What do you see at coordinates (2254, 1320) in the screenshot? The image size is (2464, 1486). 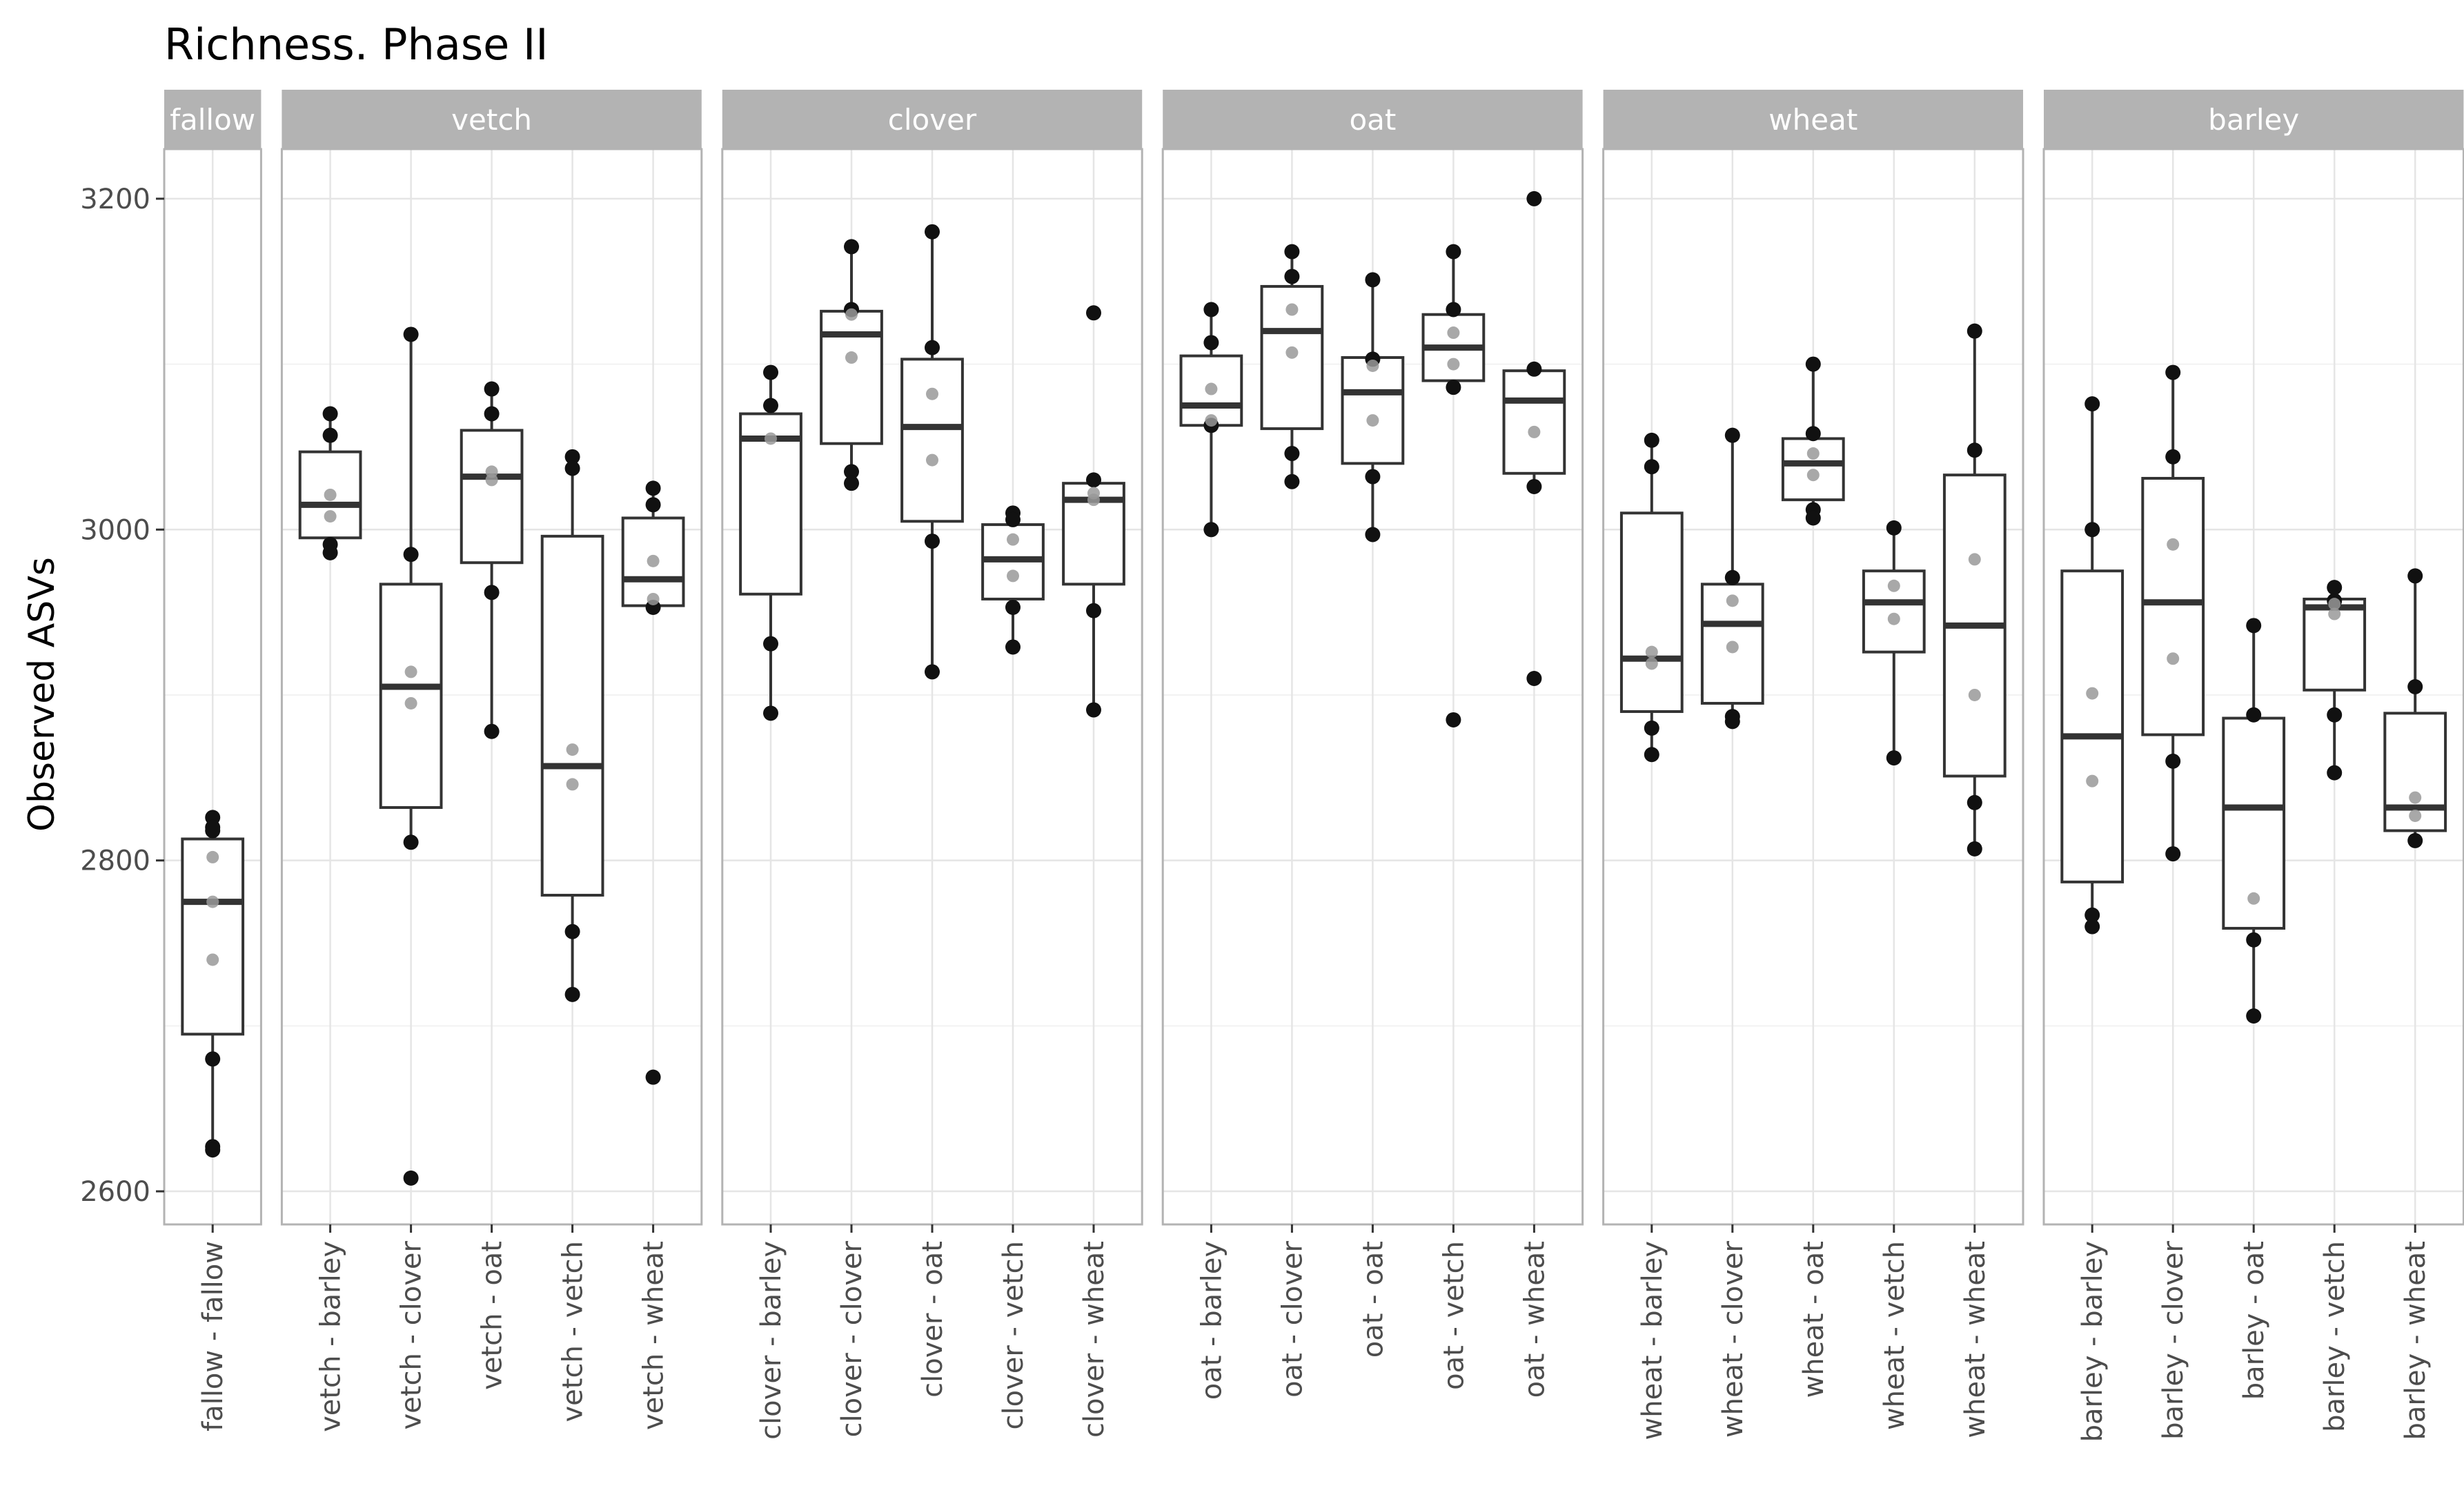 I see `x-tick-label: barley - oat` at bounding box center [2254, 1320].